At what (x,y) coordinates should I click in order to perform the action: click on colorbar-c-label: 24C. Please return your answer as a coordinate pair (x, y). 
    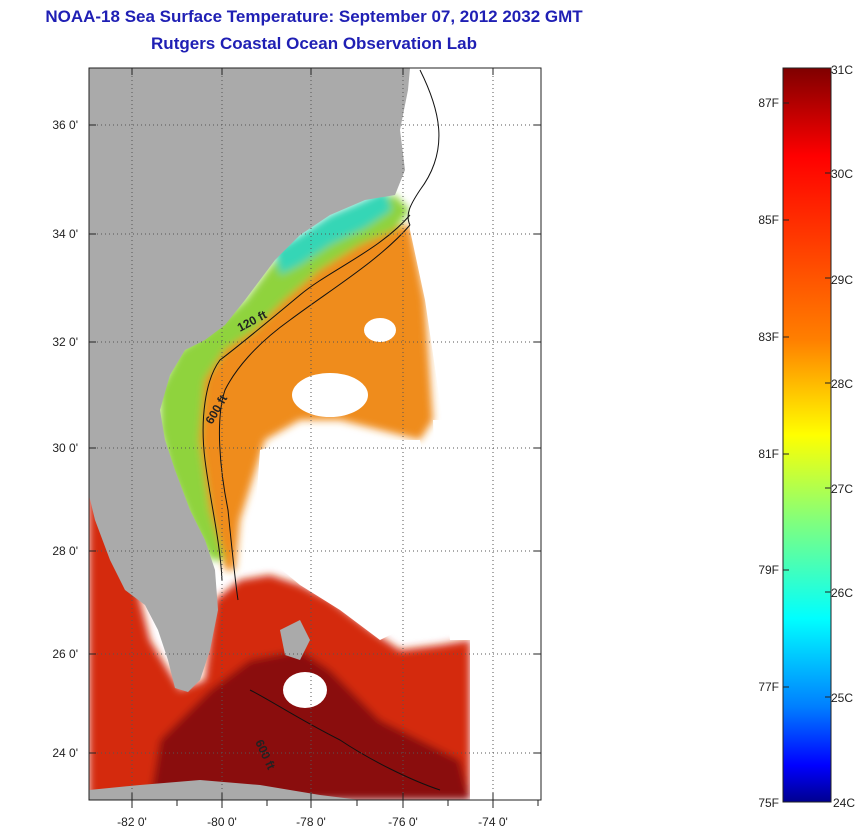
    Looking at the image, I should click on (844, 803).